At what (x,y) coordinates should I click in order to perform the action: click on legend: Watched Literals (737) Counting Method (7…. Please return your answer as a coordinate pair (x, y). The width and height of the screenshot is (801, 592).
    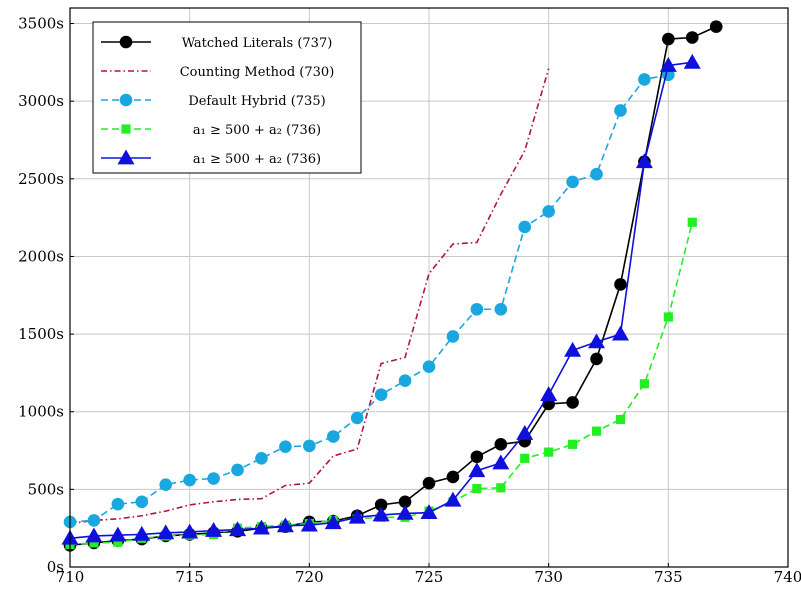
    Looking at the image, I should click on (227, 97).